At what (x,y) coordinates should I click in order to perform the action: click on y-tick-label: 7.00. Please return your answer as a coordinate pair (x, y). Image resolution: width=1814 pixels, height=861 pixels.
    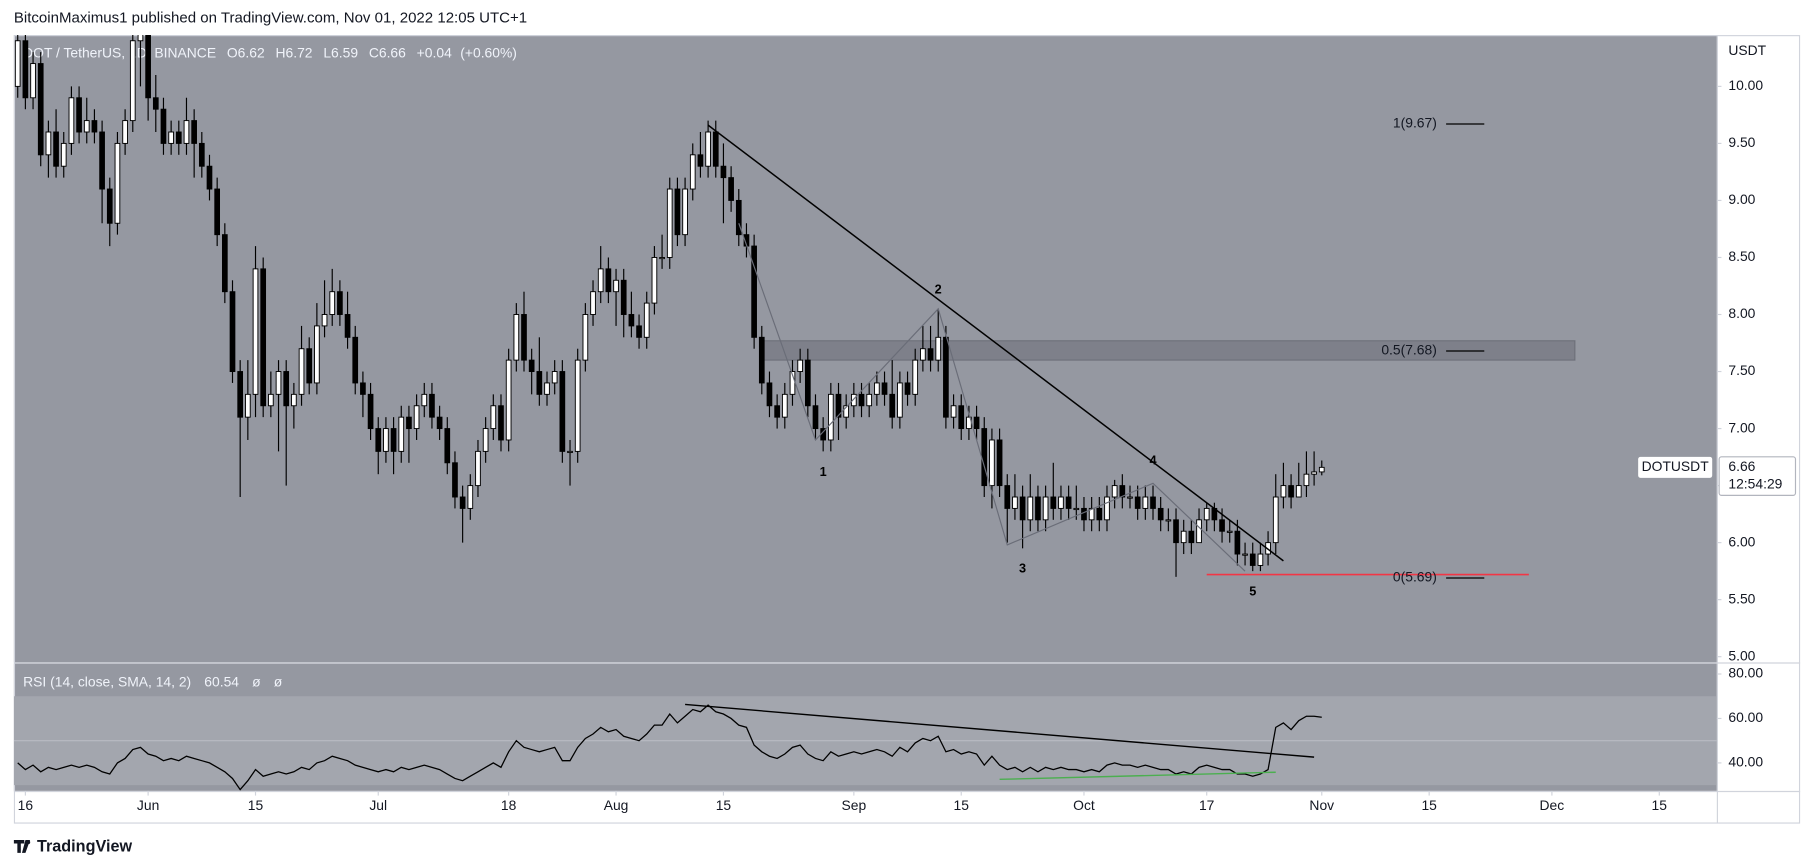
    Looking at the image, I should click on (1741, 427).